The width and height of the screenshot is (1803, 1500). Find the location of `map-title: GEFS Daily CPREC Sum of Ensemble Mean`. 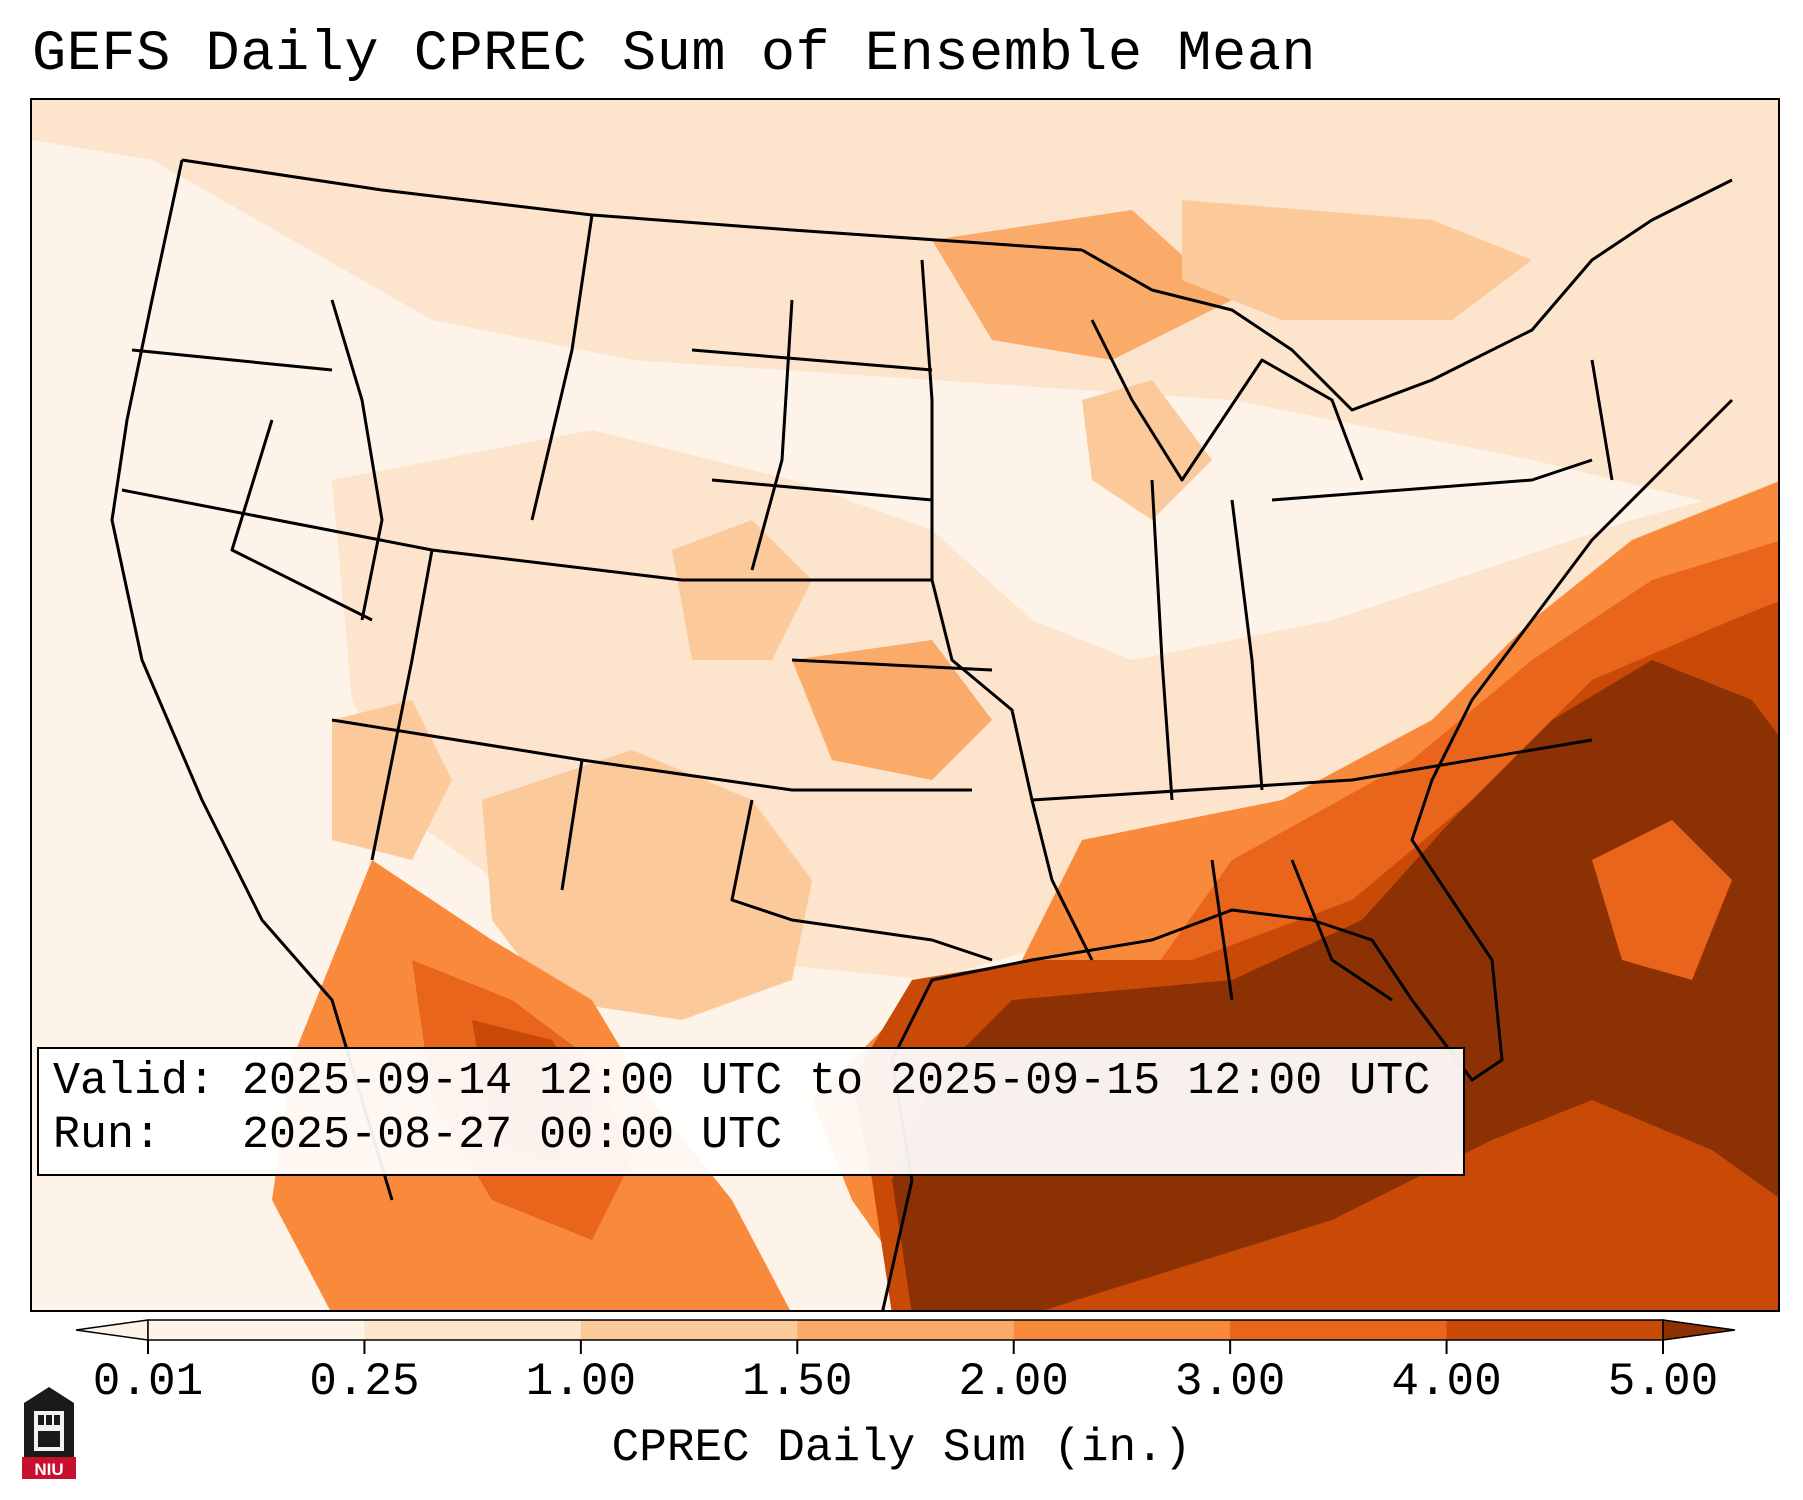

map-title: GEFS Daily CPREC Sum of Ensemble Mean is located at coordinates (674, 55).